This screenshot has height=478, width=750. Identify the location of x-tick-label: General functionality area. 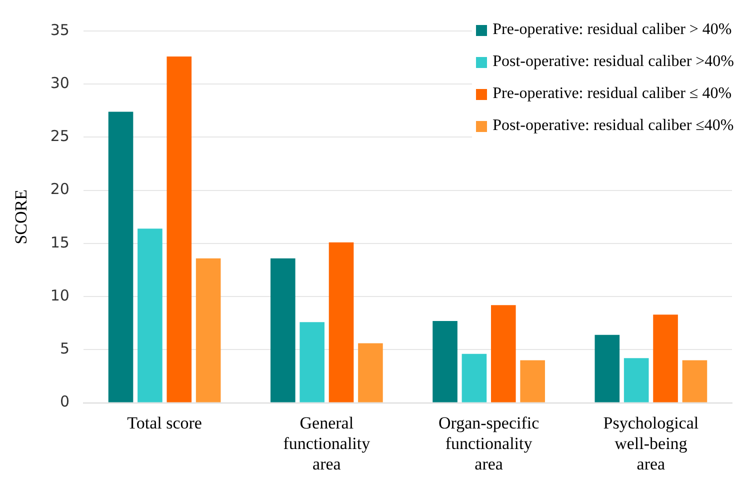
(327, 443).